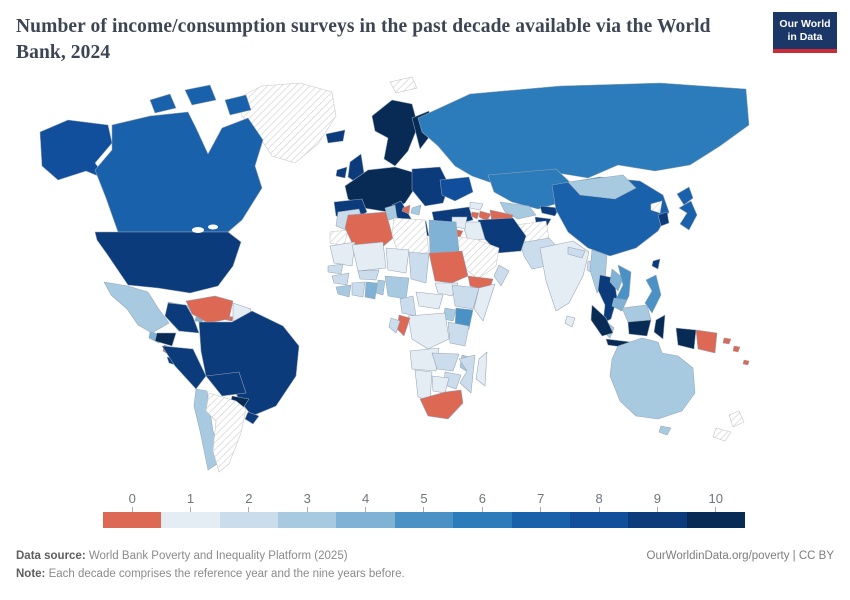 The height and width of the screenshot is (600, 850). Describe the element at coordinates (238, 105) in the screenshot. I see `region-canada_arctic3` at that location.